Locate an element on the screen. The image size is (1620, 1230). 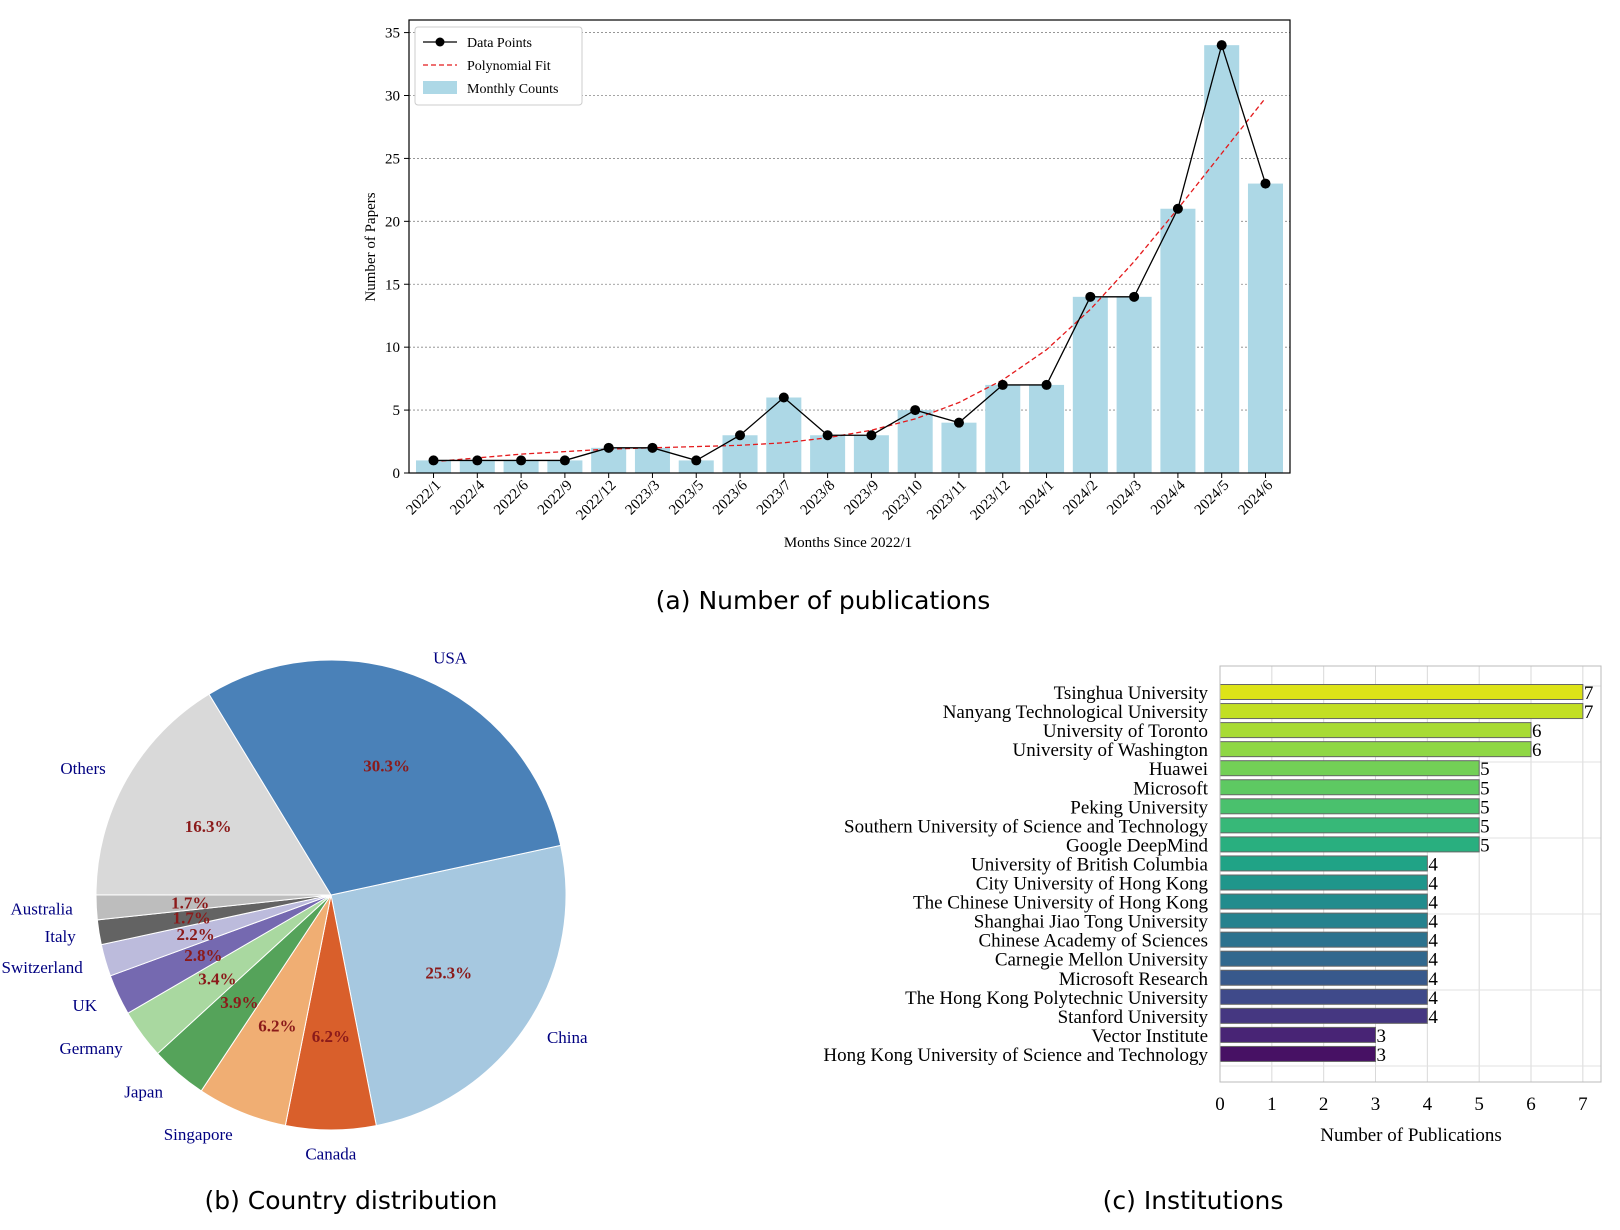
c-x-tick-label: 1 is located at coordinates (1272, 1104).